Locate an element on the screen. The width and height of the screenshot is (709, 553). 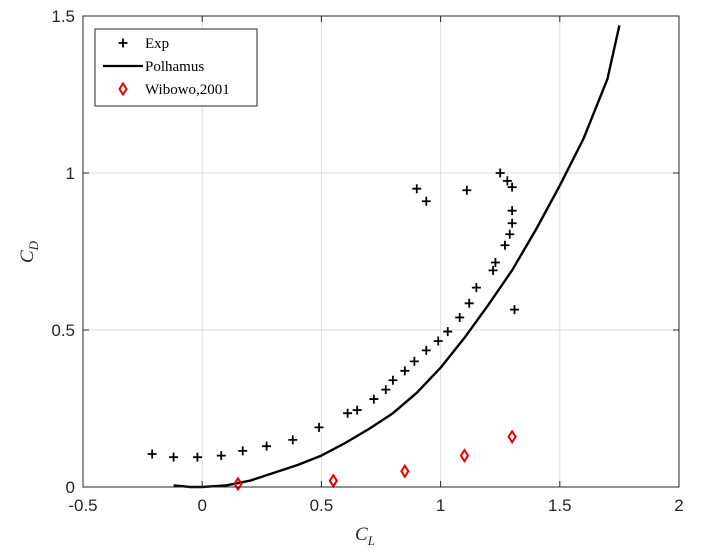
legend-label-wibowo: Wibowo,2001 is located at coordinates (187, 90).